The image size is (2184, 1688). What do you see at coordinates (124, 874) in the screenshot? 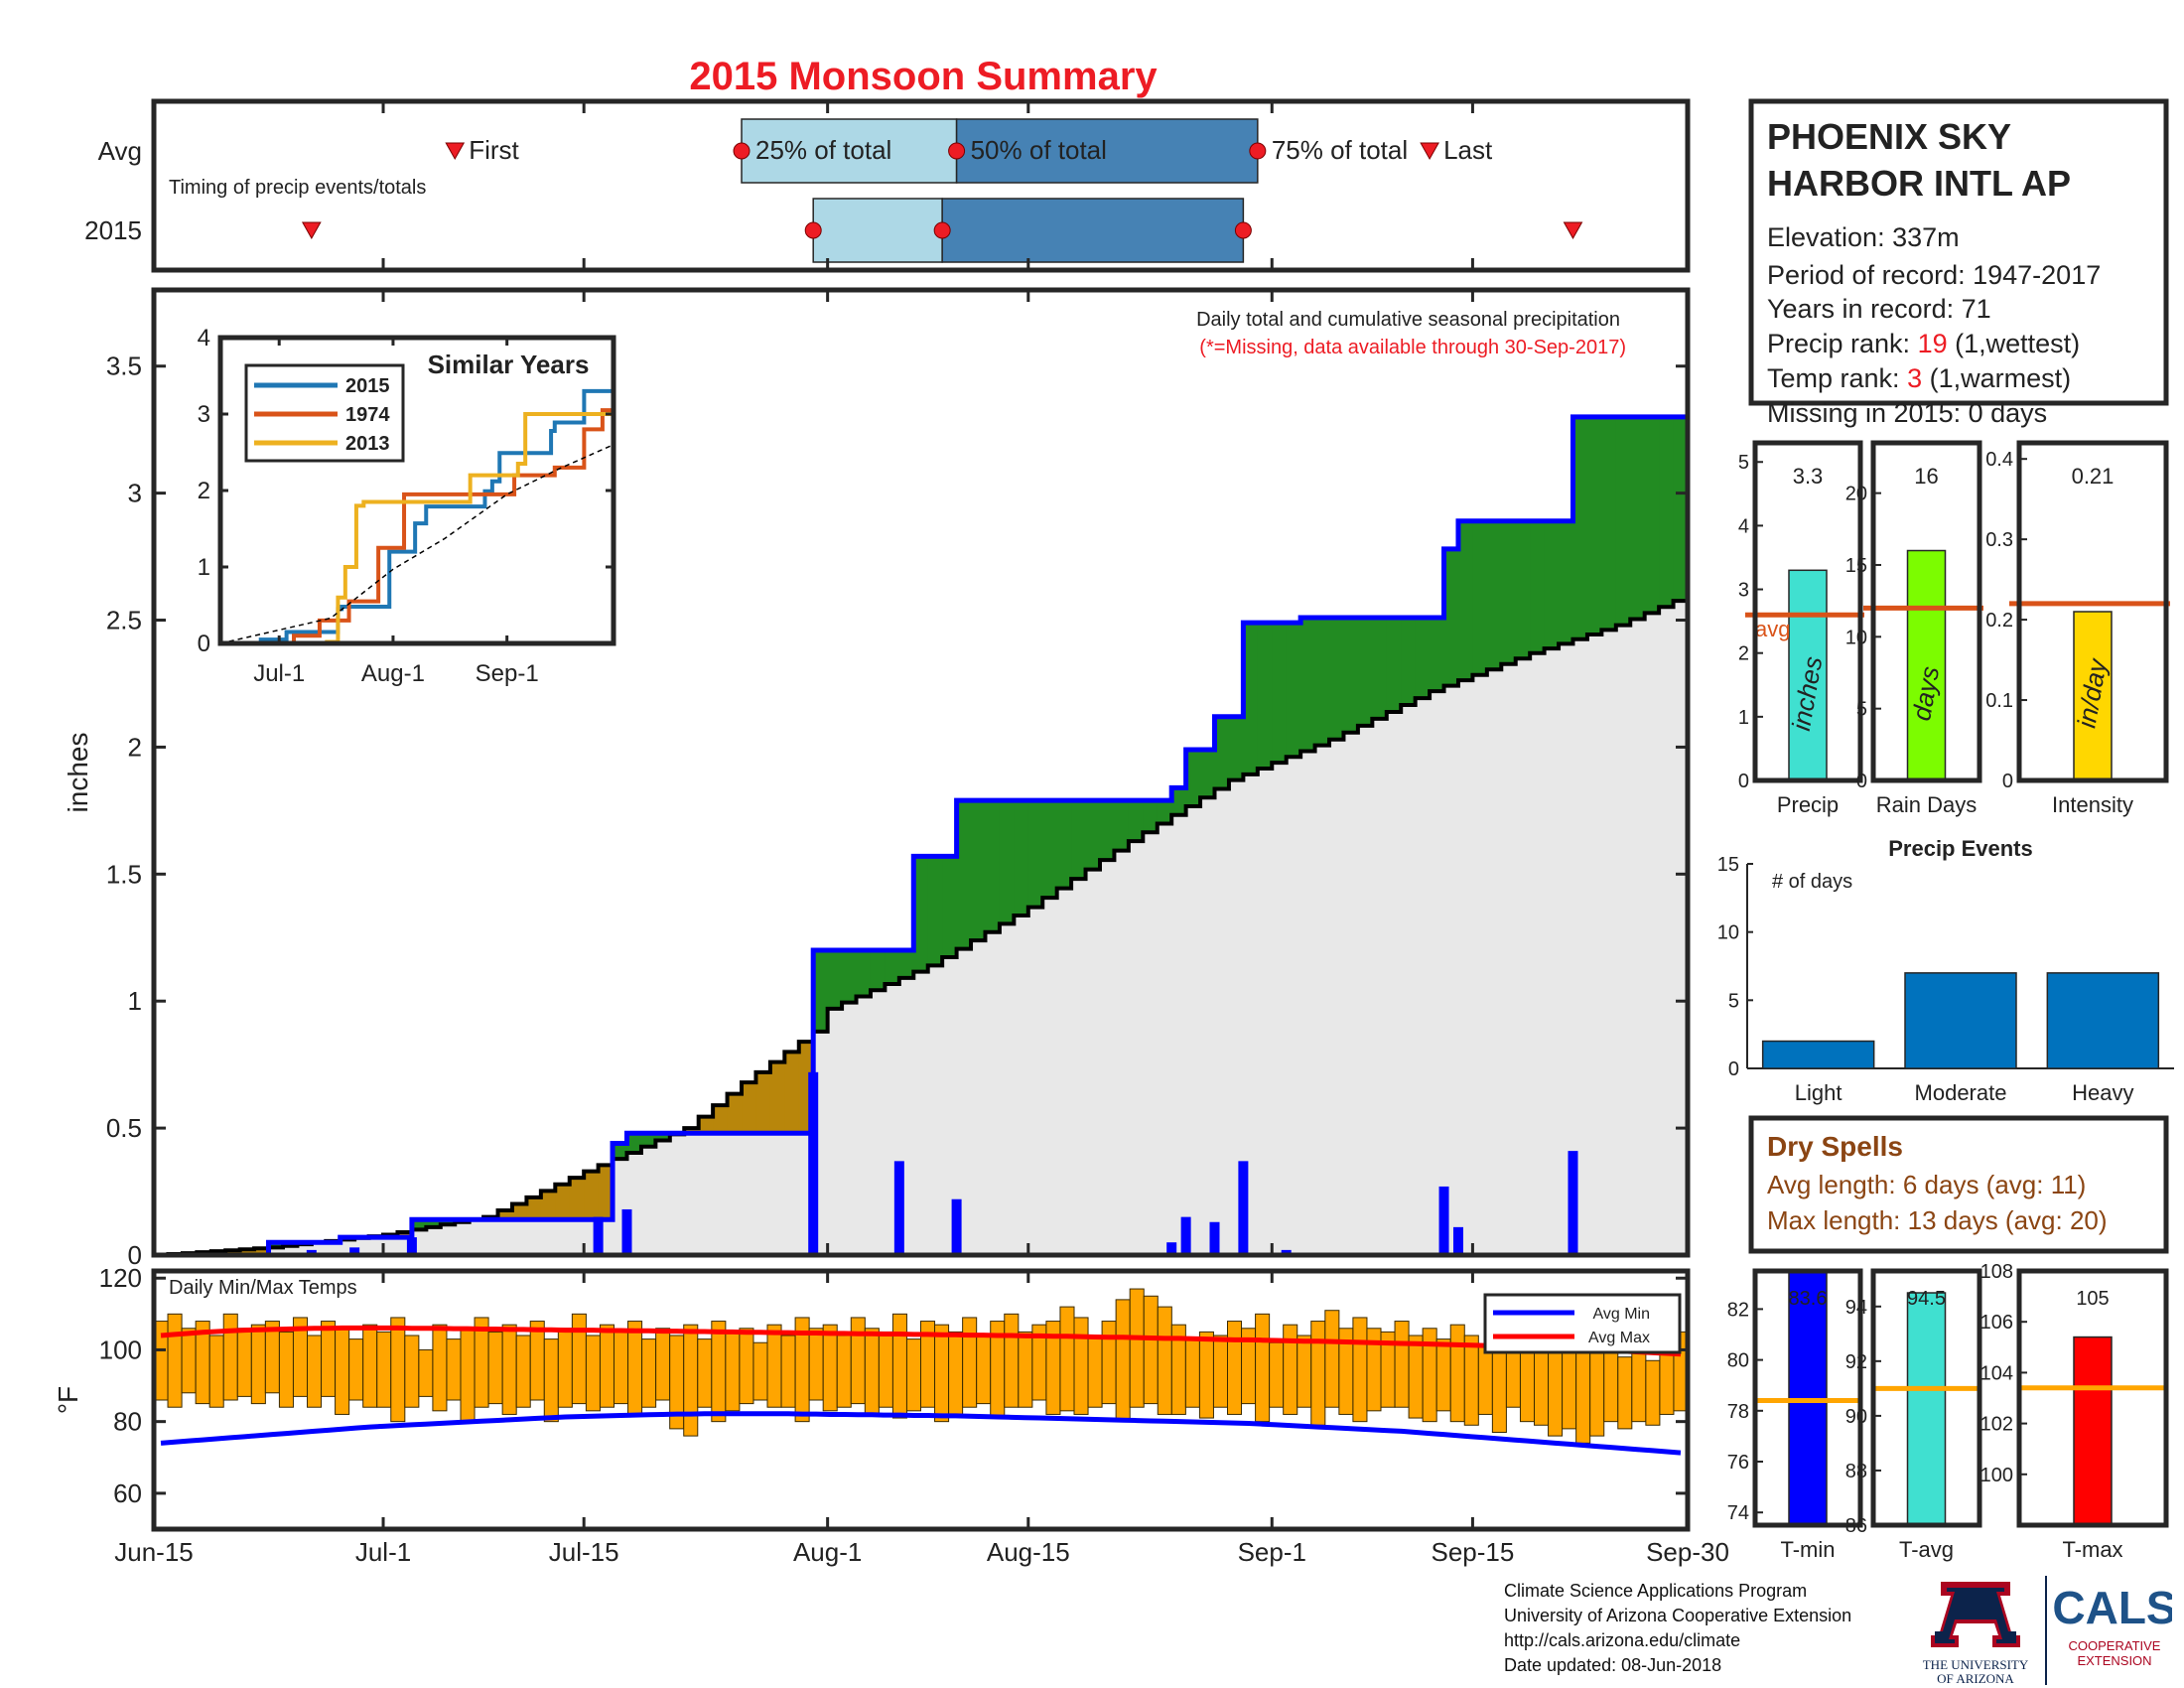
I see `main-ytick-label-3: 1.5` at bounding box center [124, 874].